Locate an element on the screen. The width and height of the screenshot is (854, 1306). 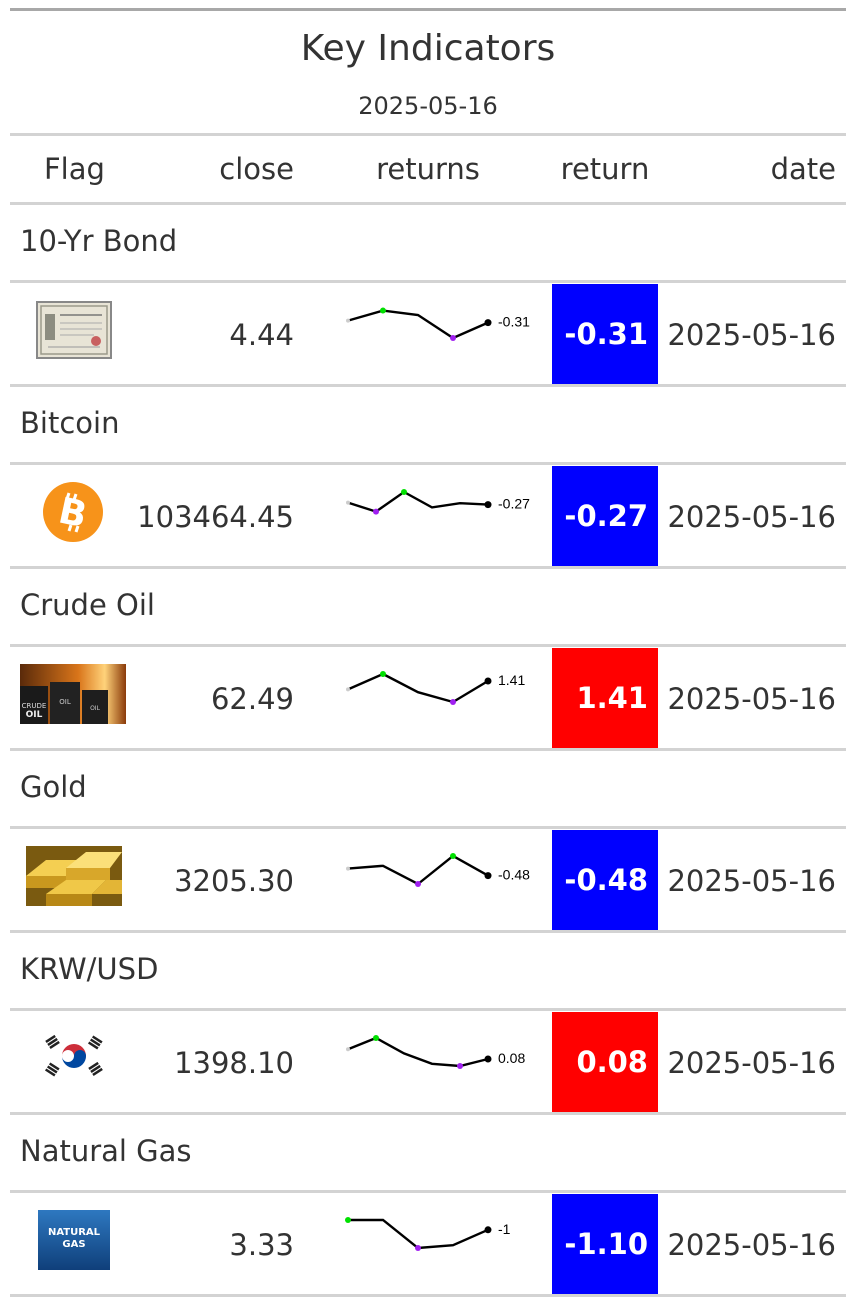
group-label: KRW/USD is located at coordinates (89, 969).